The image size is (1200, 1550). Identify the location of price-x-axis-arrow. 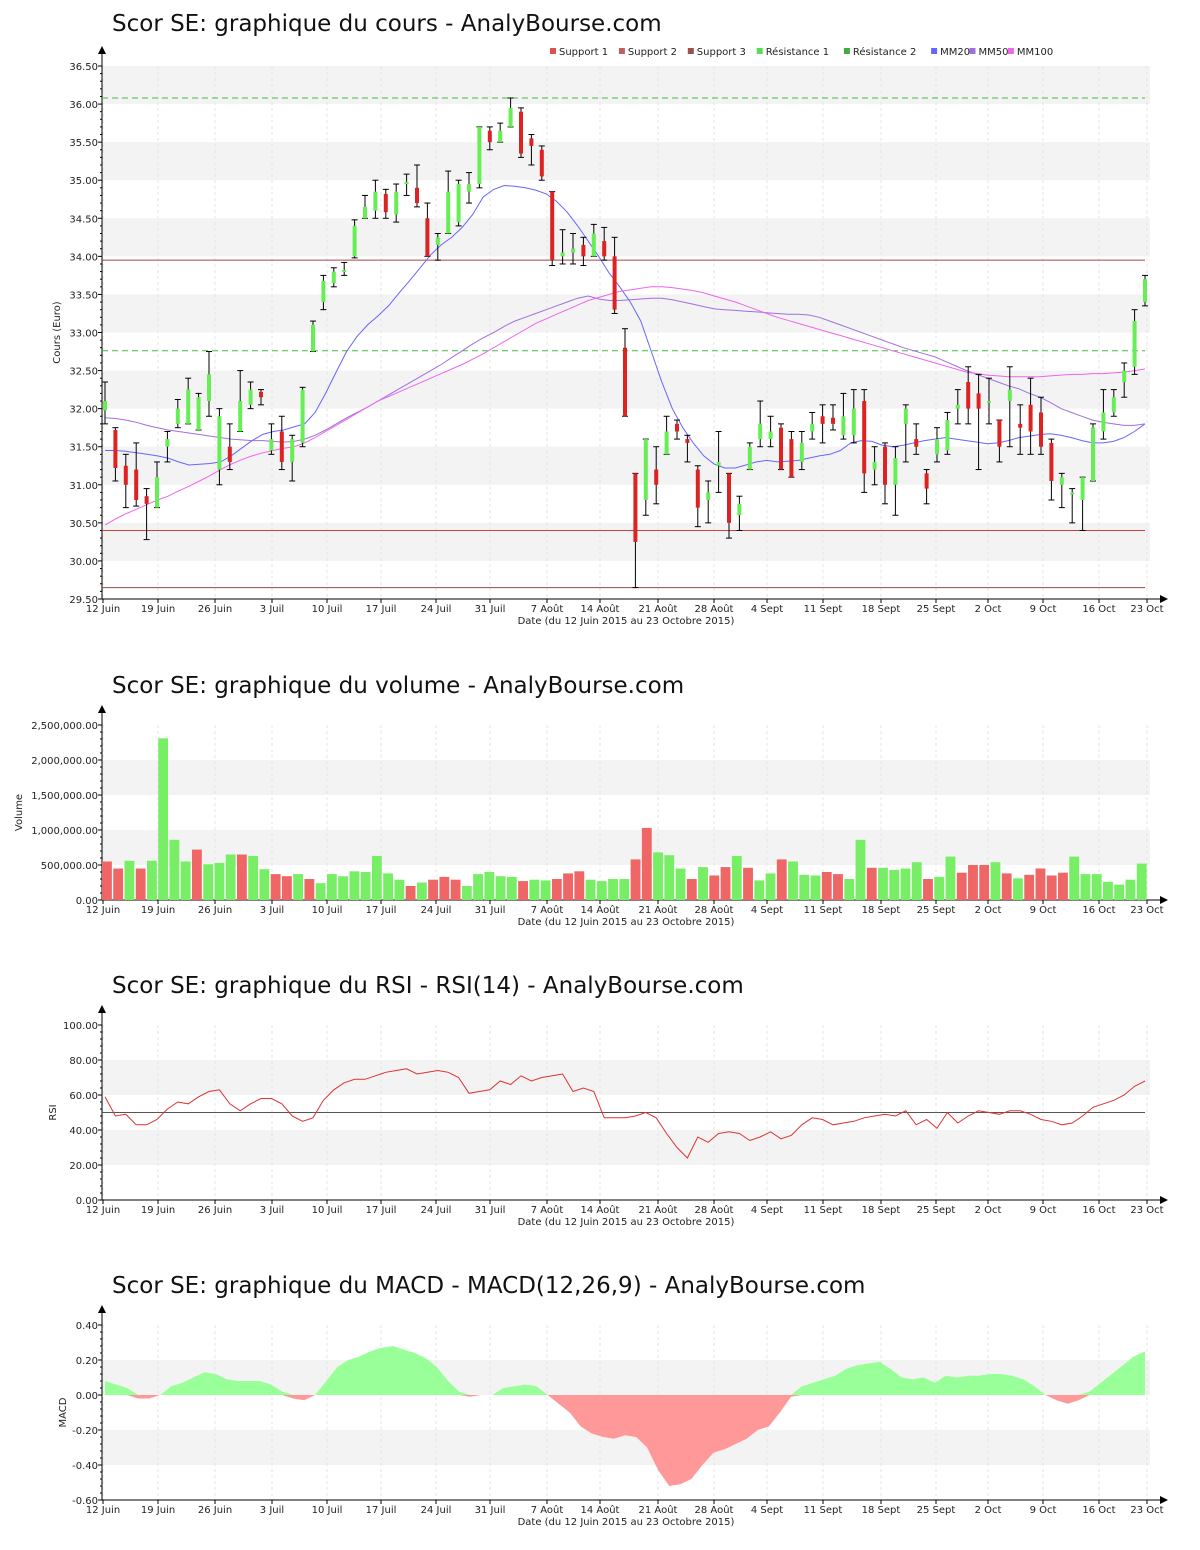
(1164, 599).